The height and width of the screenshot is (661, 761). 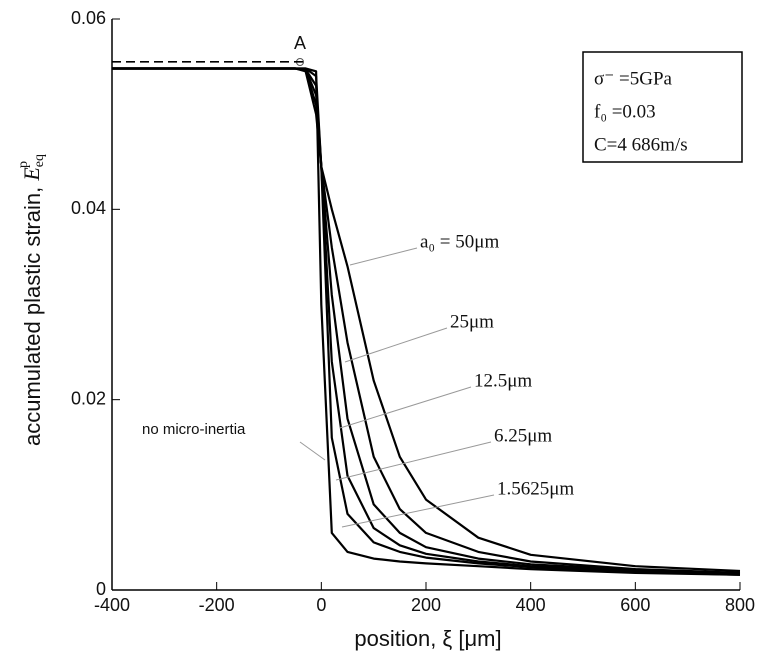 What do you see at coordinates (641, 144) in the screenshot?
I see `parameter-text: C=4 686m/s` at bounding box center [641, 144].